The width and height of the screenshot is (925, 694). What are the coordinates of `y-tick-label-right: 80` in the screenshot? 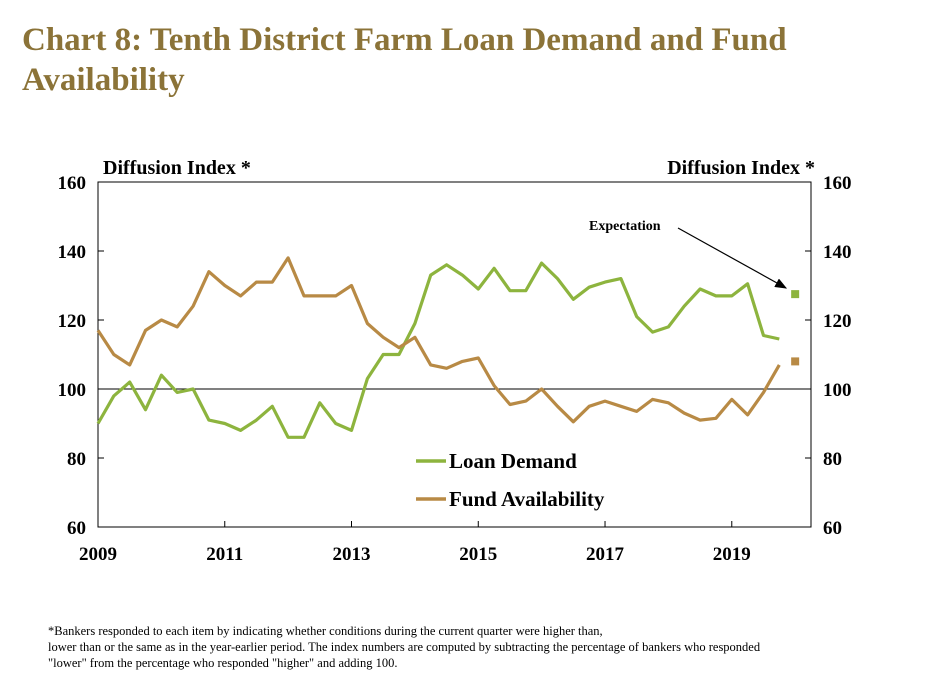 It's located at (832, 459).